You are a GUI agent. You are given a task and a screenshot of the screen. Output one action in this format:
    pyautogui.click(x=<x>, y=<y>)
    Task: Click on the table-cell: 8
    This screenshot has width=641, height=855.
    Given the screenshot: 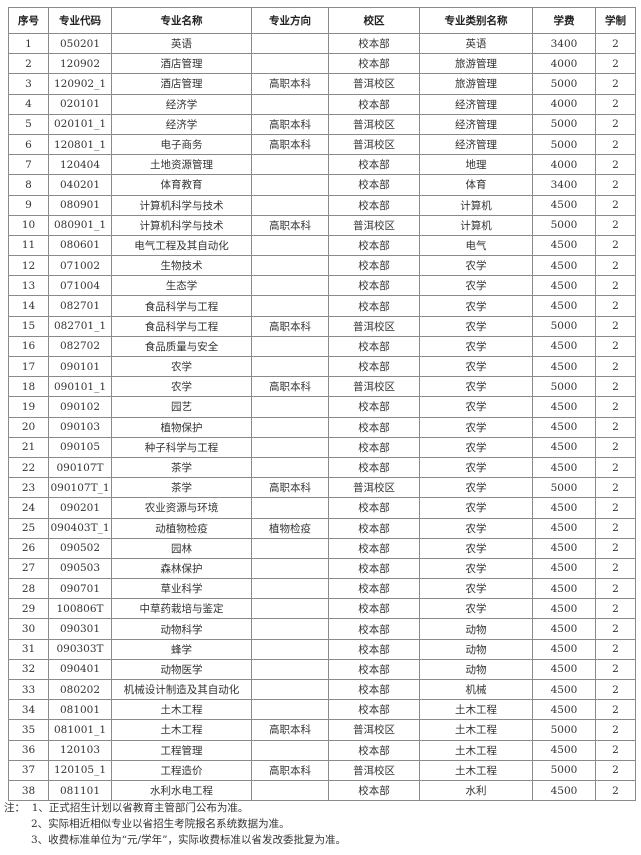 What is the action you would take?
    pyautogui.click(x=28, y=185)
    